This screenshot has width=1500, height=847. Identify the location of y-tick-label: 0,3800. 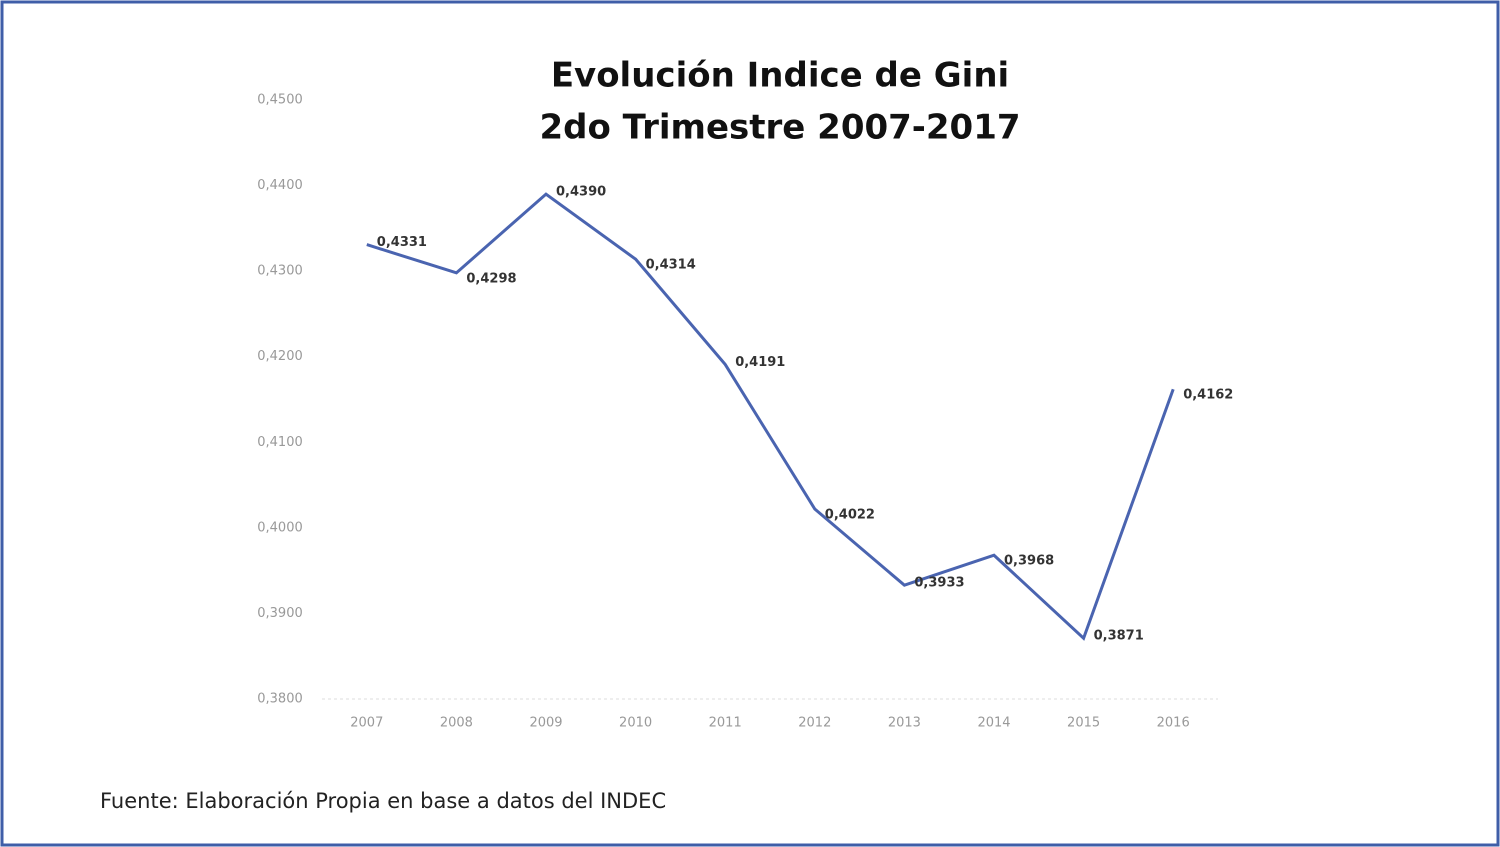
(280, 699).